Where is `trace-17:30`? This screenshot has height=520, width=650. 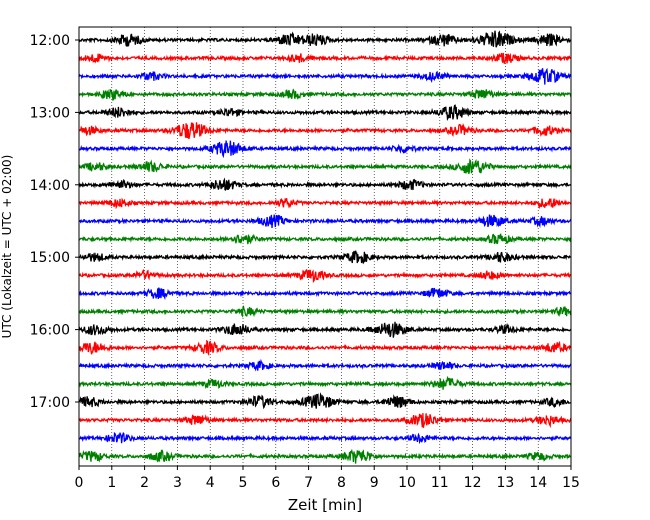
trace-17:30 is located at coordinates (325, 438).